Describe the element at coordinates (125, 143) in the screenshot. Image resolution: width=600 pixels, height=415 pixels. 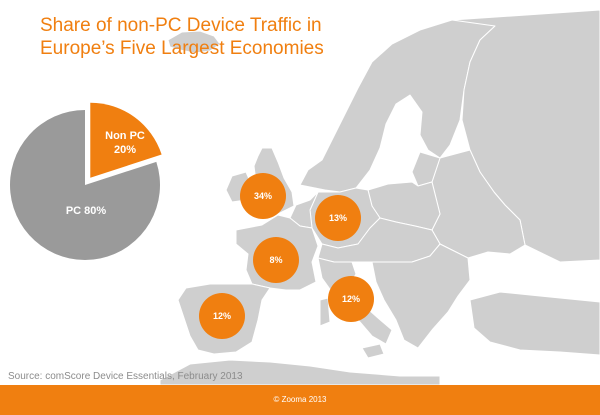
I see `pie-label-non-pc: Non PC 20%` at that location.